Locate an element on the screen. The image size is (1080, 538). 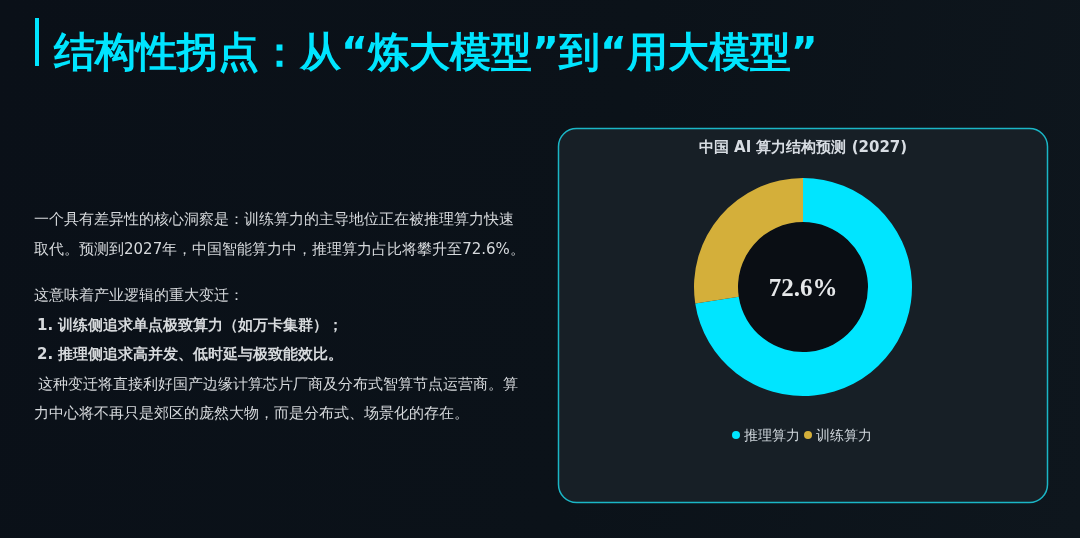
data-label: 72.6% is located at coordinates (803, 287).